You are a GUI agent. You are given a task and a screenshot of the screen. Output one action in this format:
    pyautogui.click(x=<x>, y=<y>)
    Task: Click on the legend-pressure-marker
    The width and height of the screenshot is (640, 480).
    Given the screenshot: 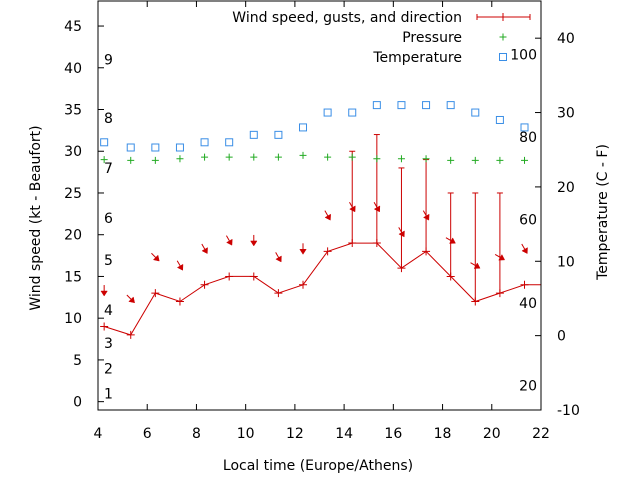 What is the action you would take?
    pyautogui.click(x=503, y=37)
    